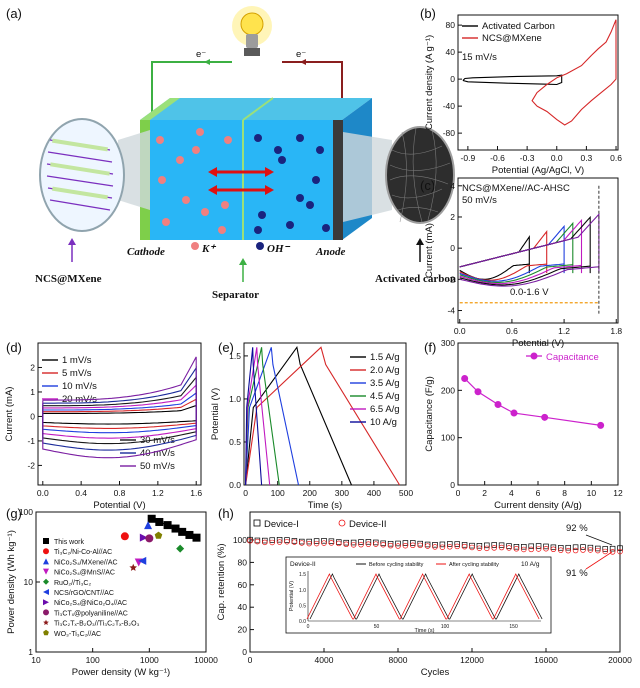  What do you see at coordinates (616, 331) in the screenshot?
I see `x-tick-label: 1.8` at bounding box center [616, 331].